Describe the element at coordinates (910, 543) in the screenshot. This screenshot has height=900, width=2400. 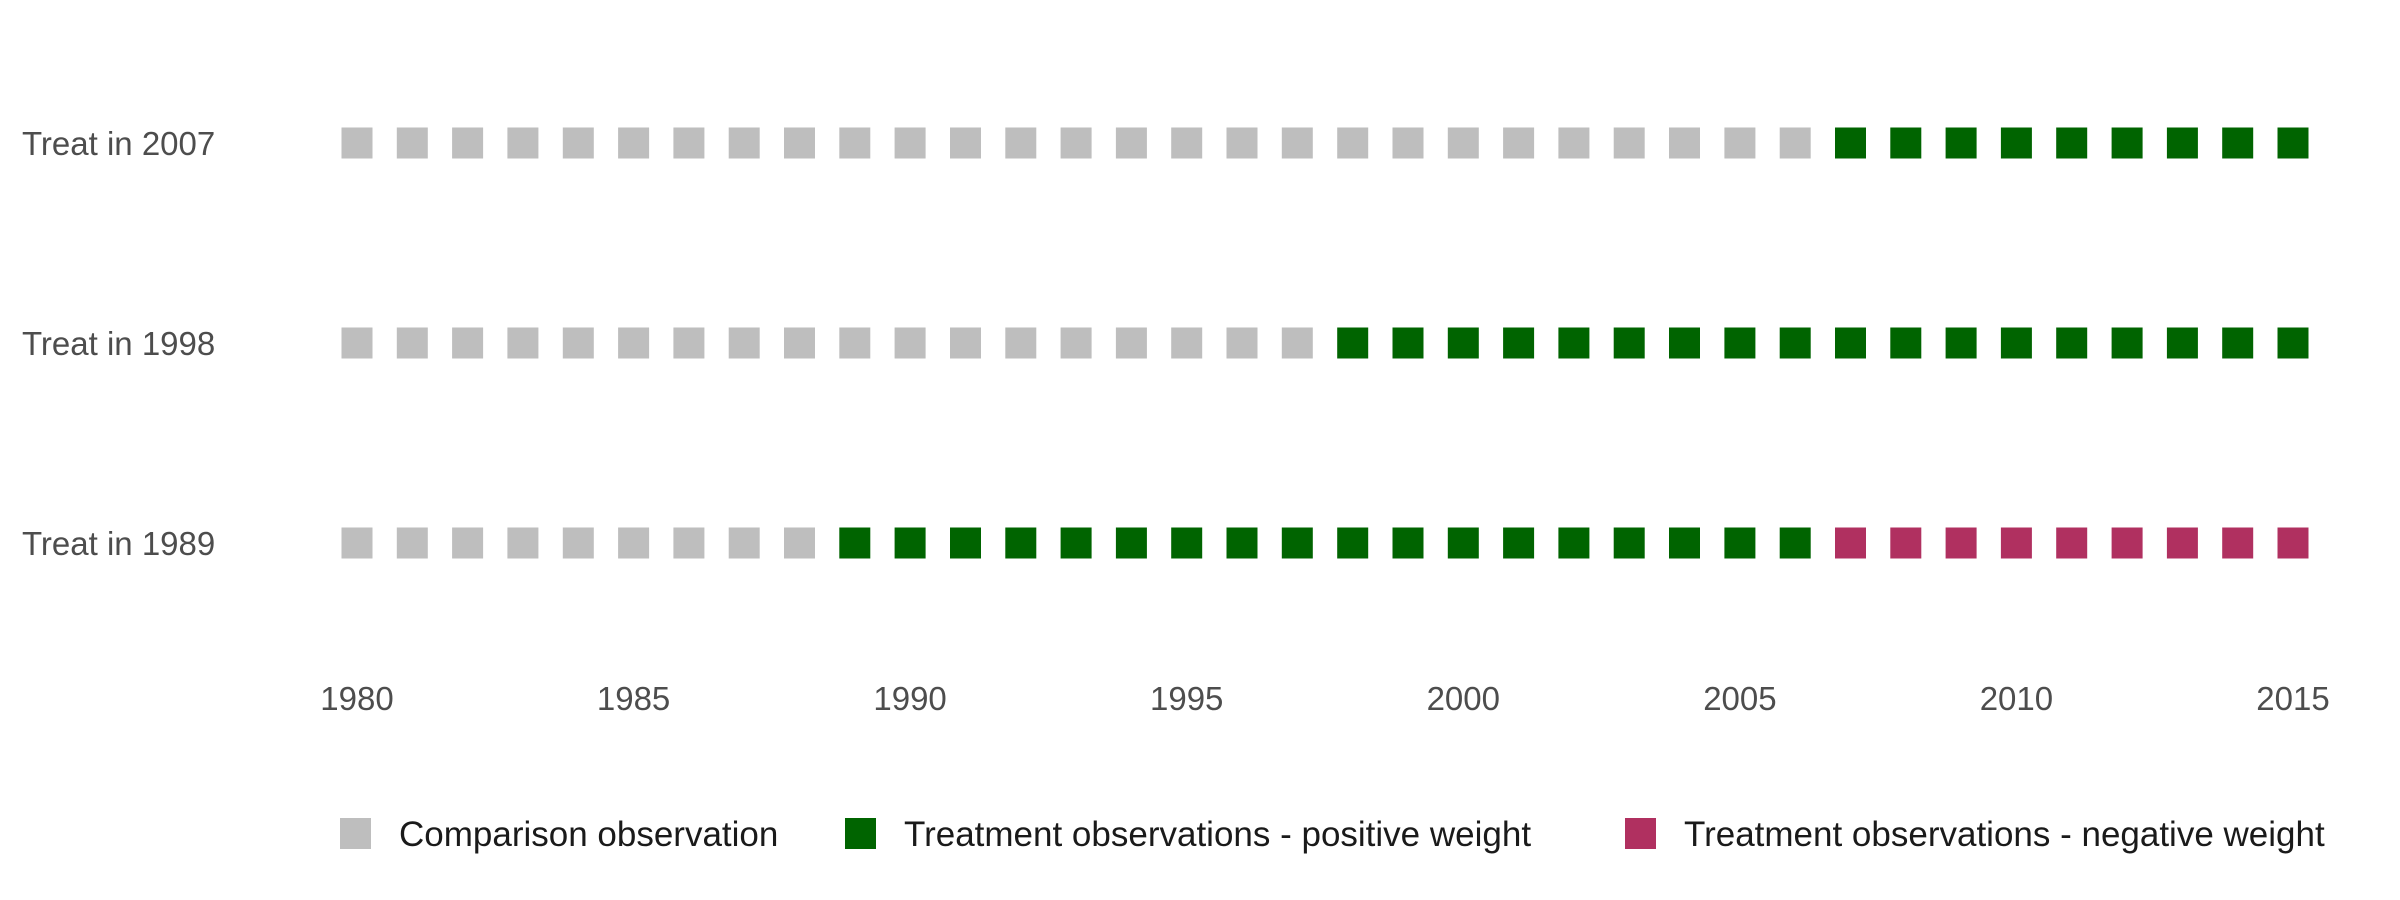
I see `positive-marker-1990` at that location.